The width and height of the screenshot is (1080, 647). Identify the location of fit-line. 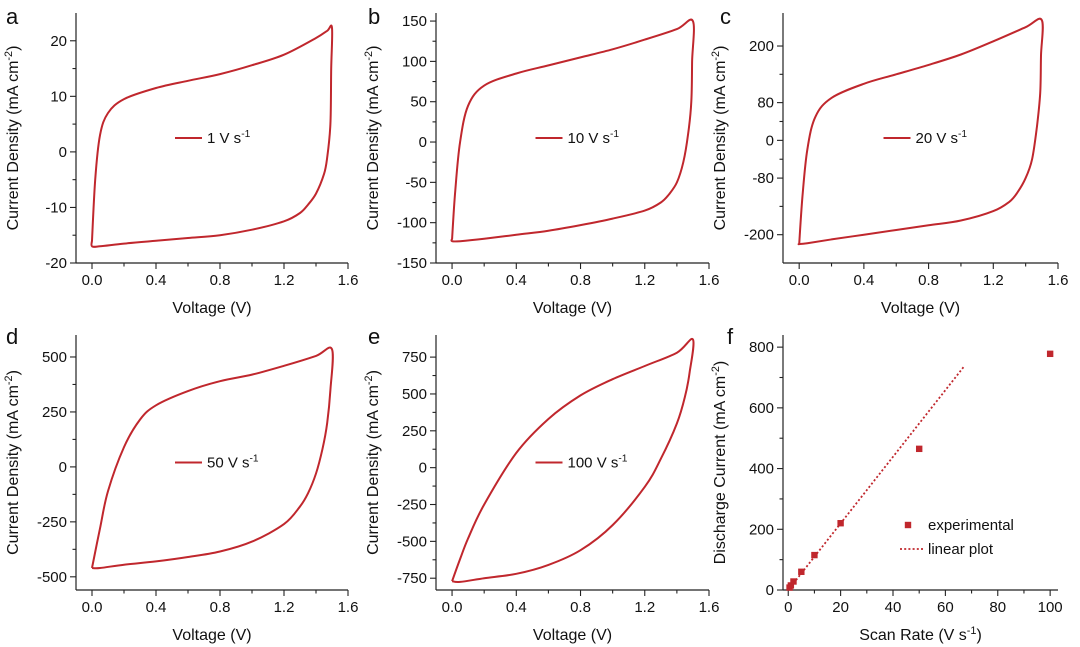
(876, 478).